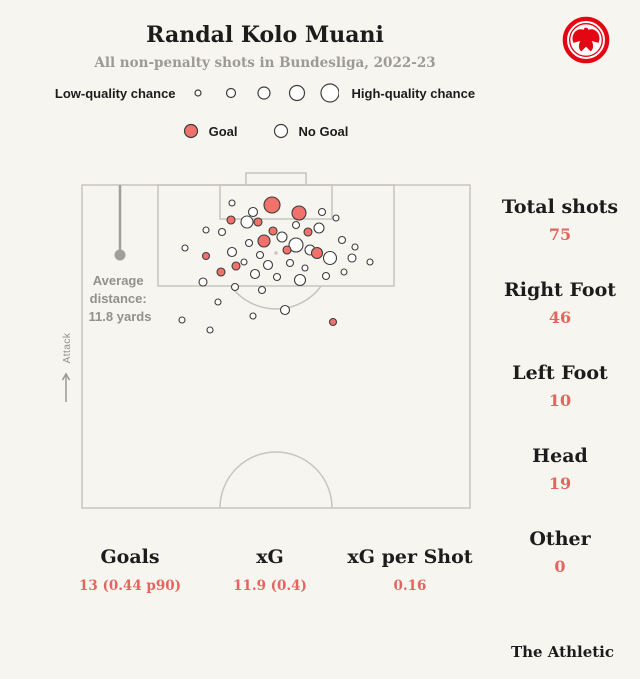 The image size is (640, 679). What do you see at coordinates (329, 93) in the screenshot?
I see `size-dot-5-icon` at bounding box center [329, 93].